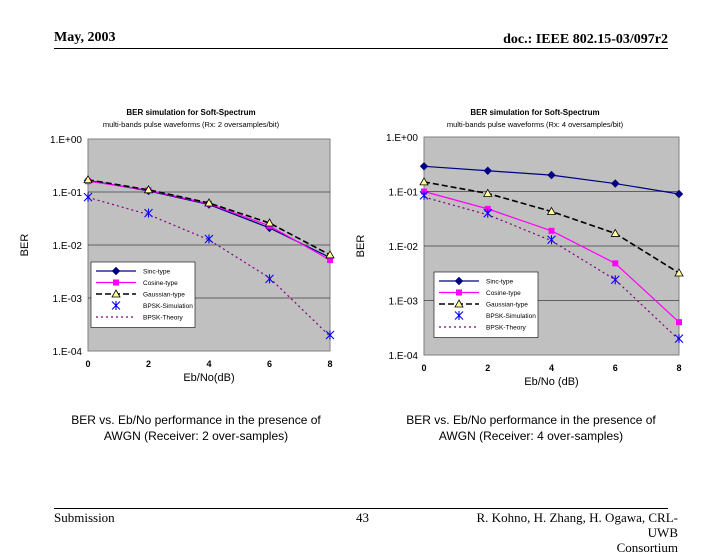  I want to click on caption-line: AWGN (Receiver: 4 over-samples), so click(531, 436).